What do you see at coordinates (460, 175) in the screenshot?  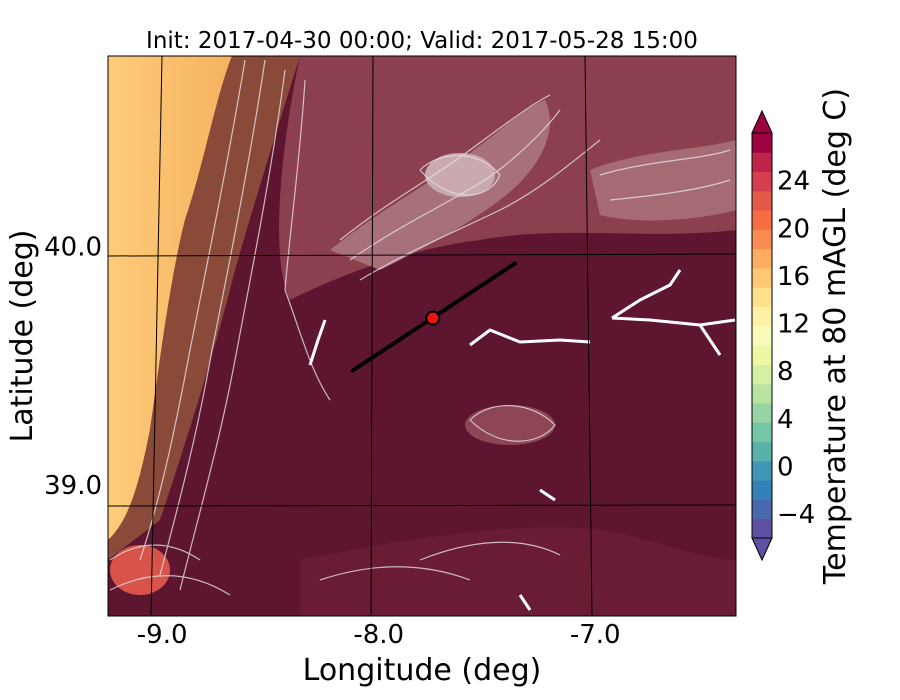 I see `mountain-peak` at bounding box center [460, 175].